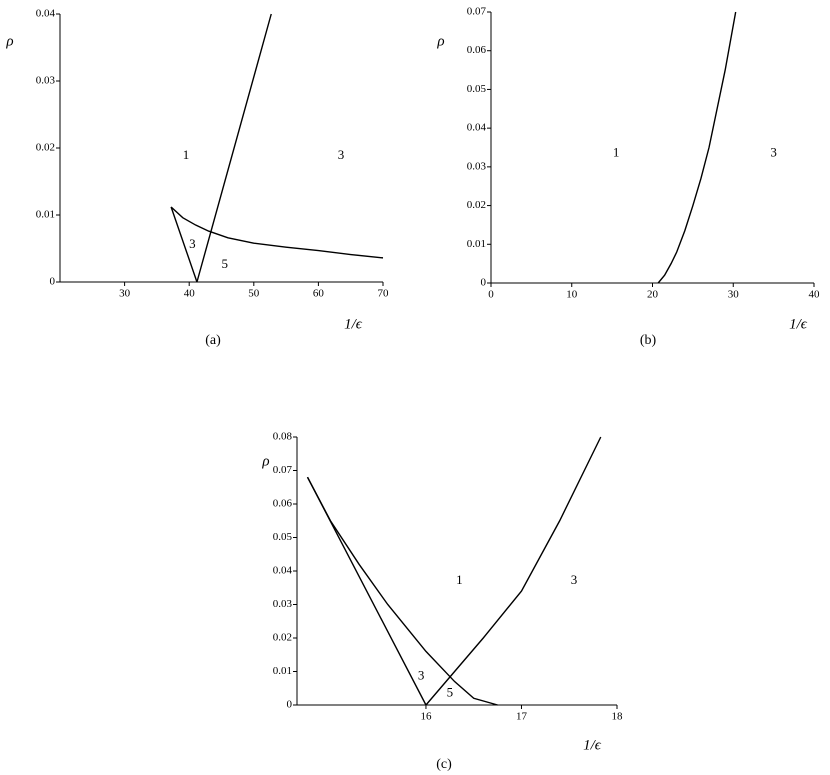  What do you see at coordinates (384, 294) in the screenshot?
I see `x-tick-label: 70` at bounding box center [384, 294].